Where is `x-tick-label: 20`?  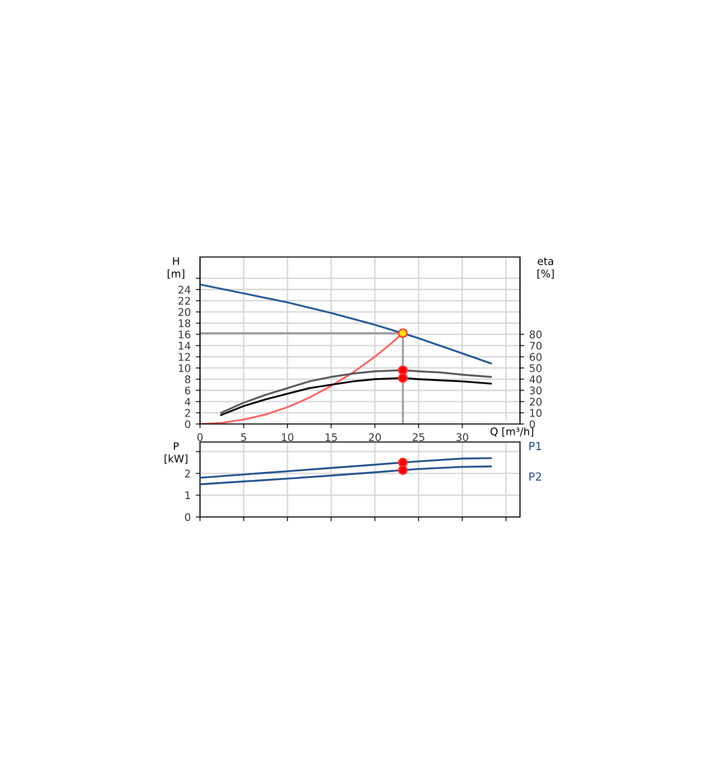 x-tick-label: 20 is located at coordinates (375, 437).